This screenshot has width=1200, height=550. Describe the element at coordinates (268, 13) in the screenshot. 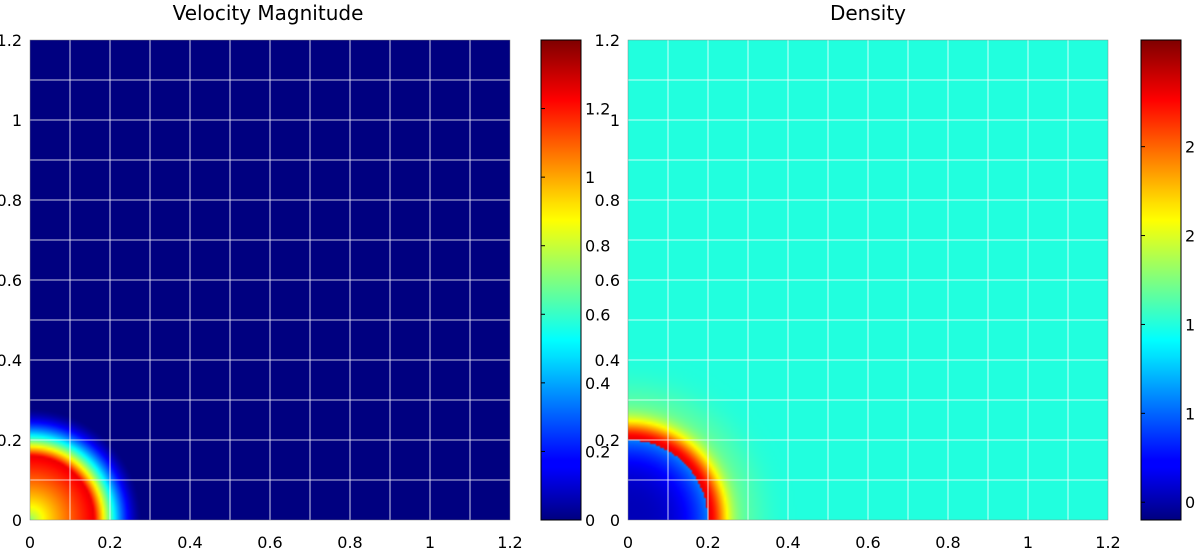

I see `velocity-title: Velocity Magnitude` at that location.